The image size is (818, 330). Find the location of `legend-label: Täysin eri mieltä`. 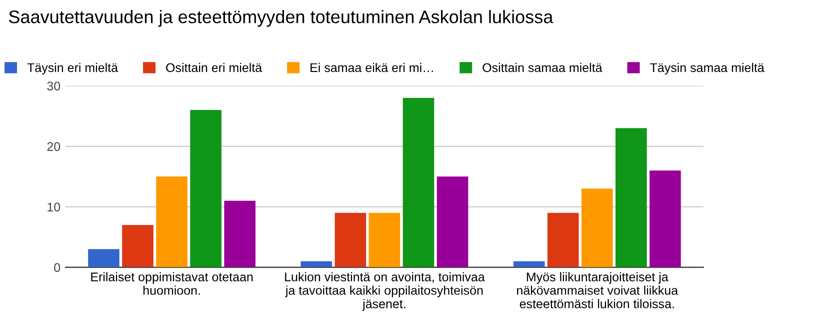

legend-label: Täysin eri mieltä is located at coordinates (72, 68).